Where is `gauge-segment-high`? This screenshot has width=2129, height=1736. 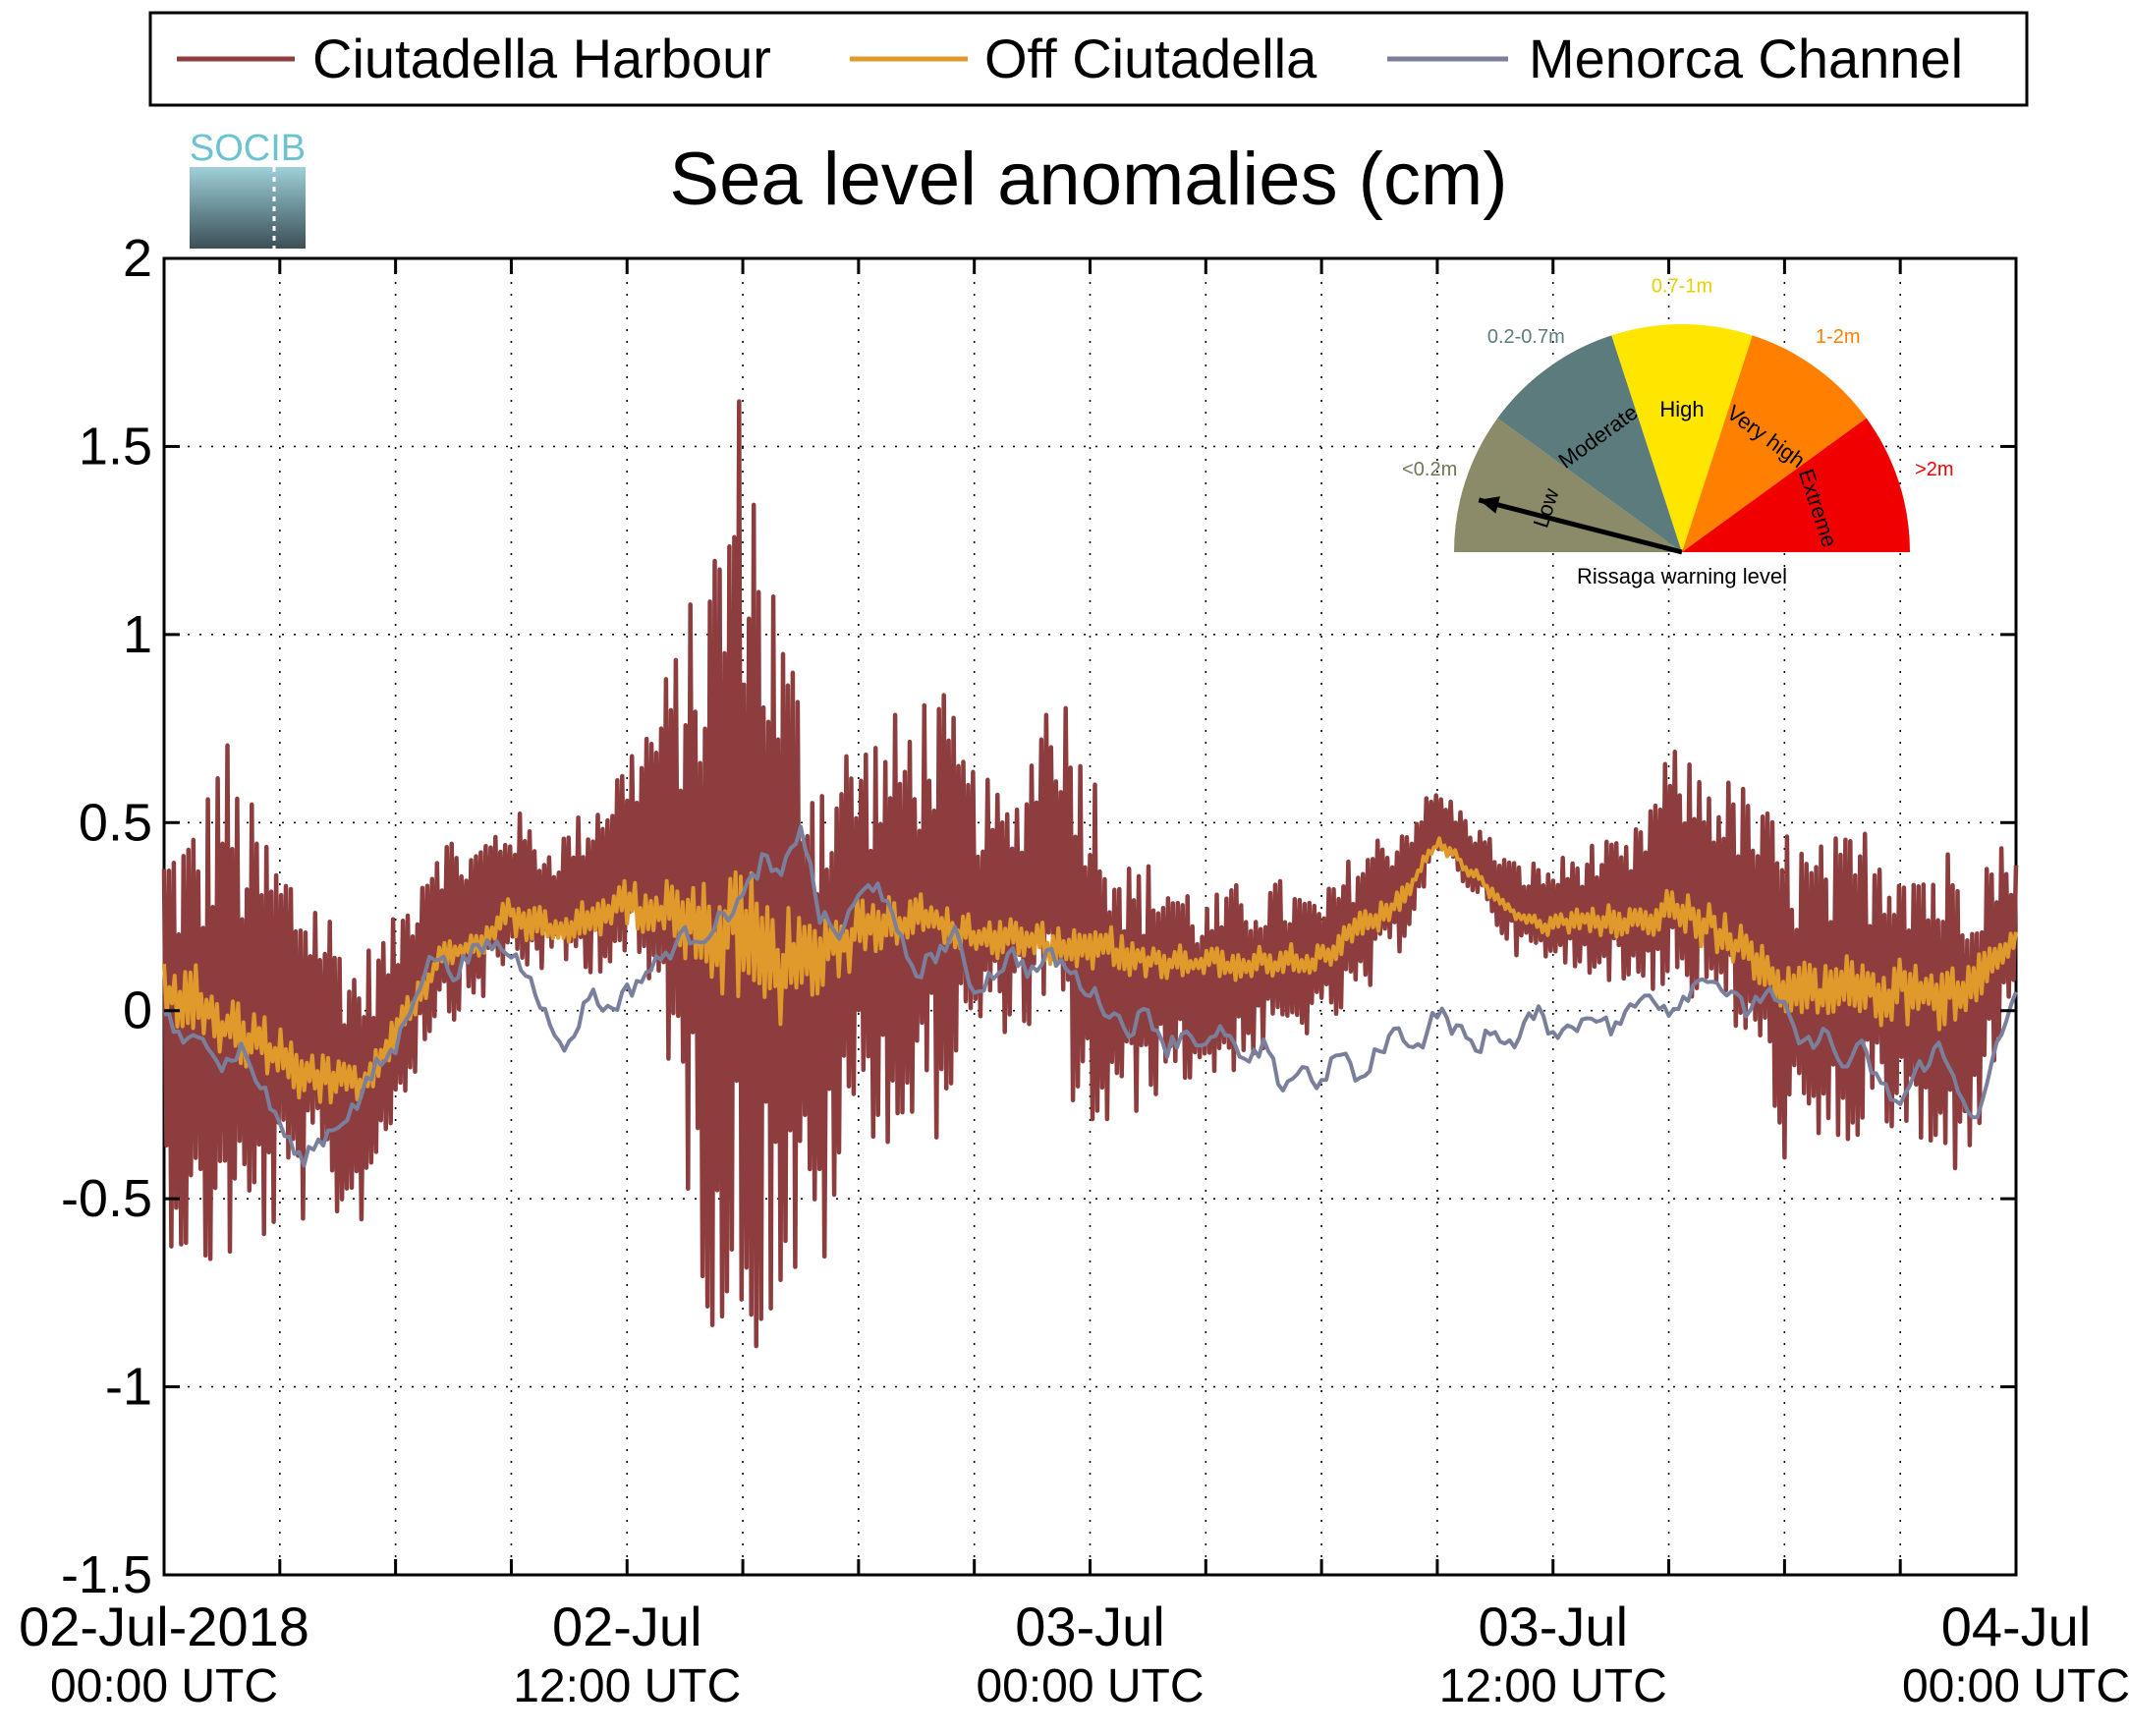 gauge-segment-high is located at coordinates (1682, 438).